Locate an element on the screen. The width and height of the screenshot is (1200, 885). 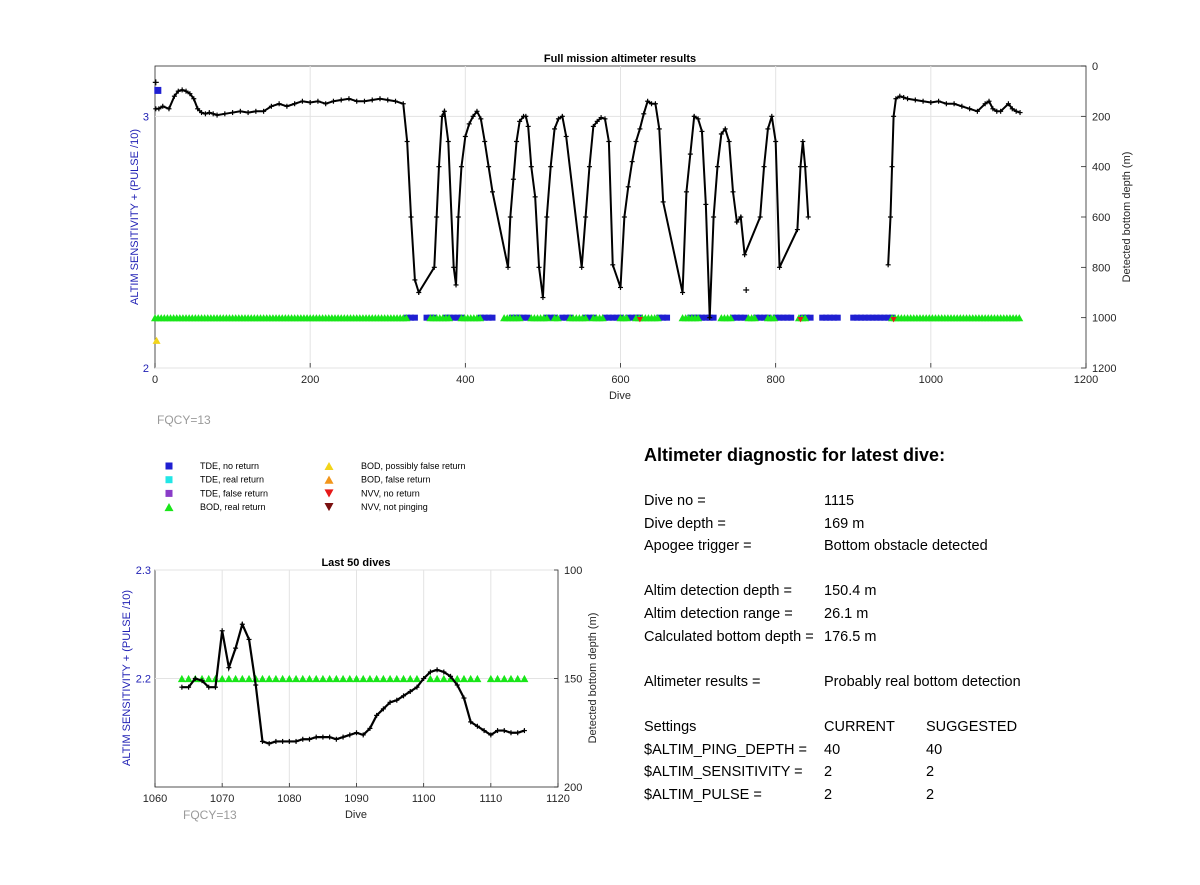
apogee-label: Apogee trigger = is located at coordinates (698, 546).